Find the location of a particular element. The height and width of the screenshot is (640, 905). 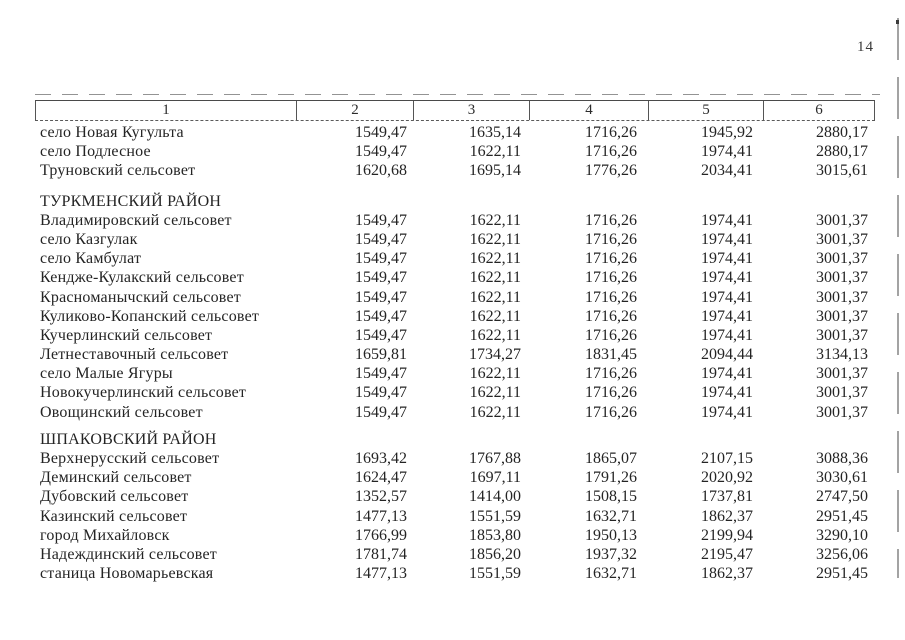

row-name: село Казгулак is located at coordinates (89, 239).